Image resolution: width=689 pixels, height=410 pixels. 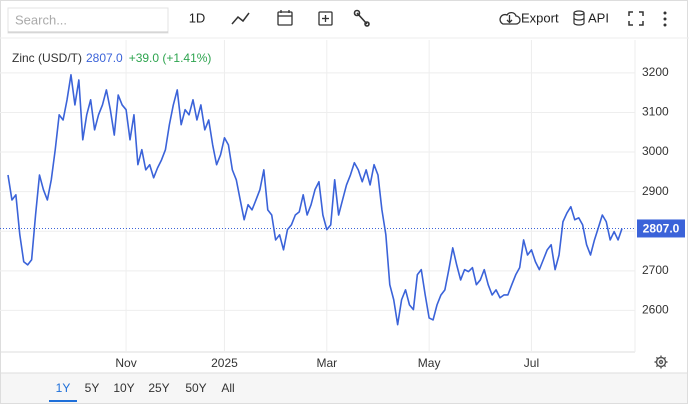 What do you see at coordinates (636, 18) in the screenshot?
I see `fullscreen-icon` at bounding box center [636, 18].